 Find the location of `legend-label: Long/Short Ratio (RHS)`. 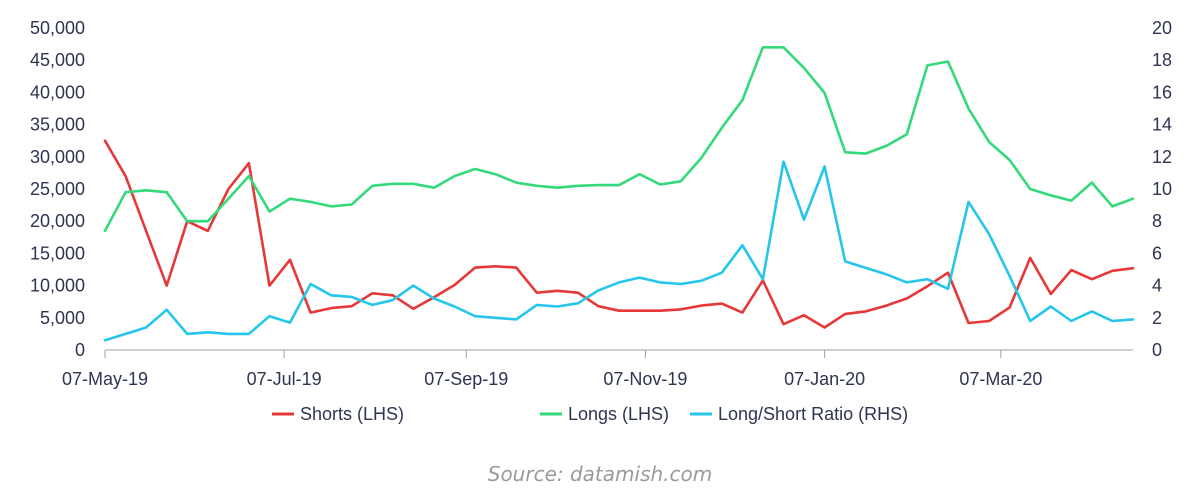

legend-label: Long/Short Ratio (RHS) is located at coordinates (813, 414).